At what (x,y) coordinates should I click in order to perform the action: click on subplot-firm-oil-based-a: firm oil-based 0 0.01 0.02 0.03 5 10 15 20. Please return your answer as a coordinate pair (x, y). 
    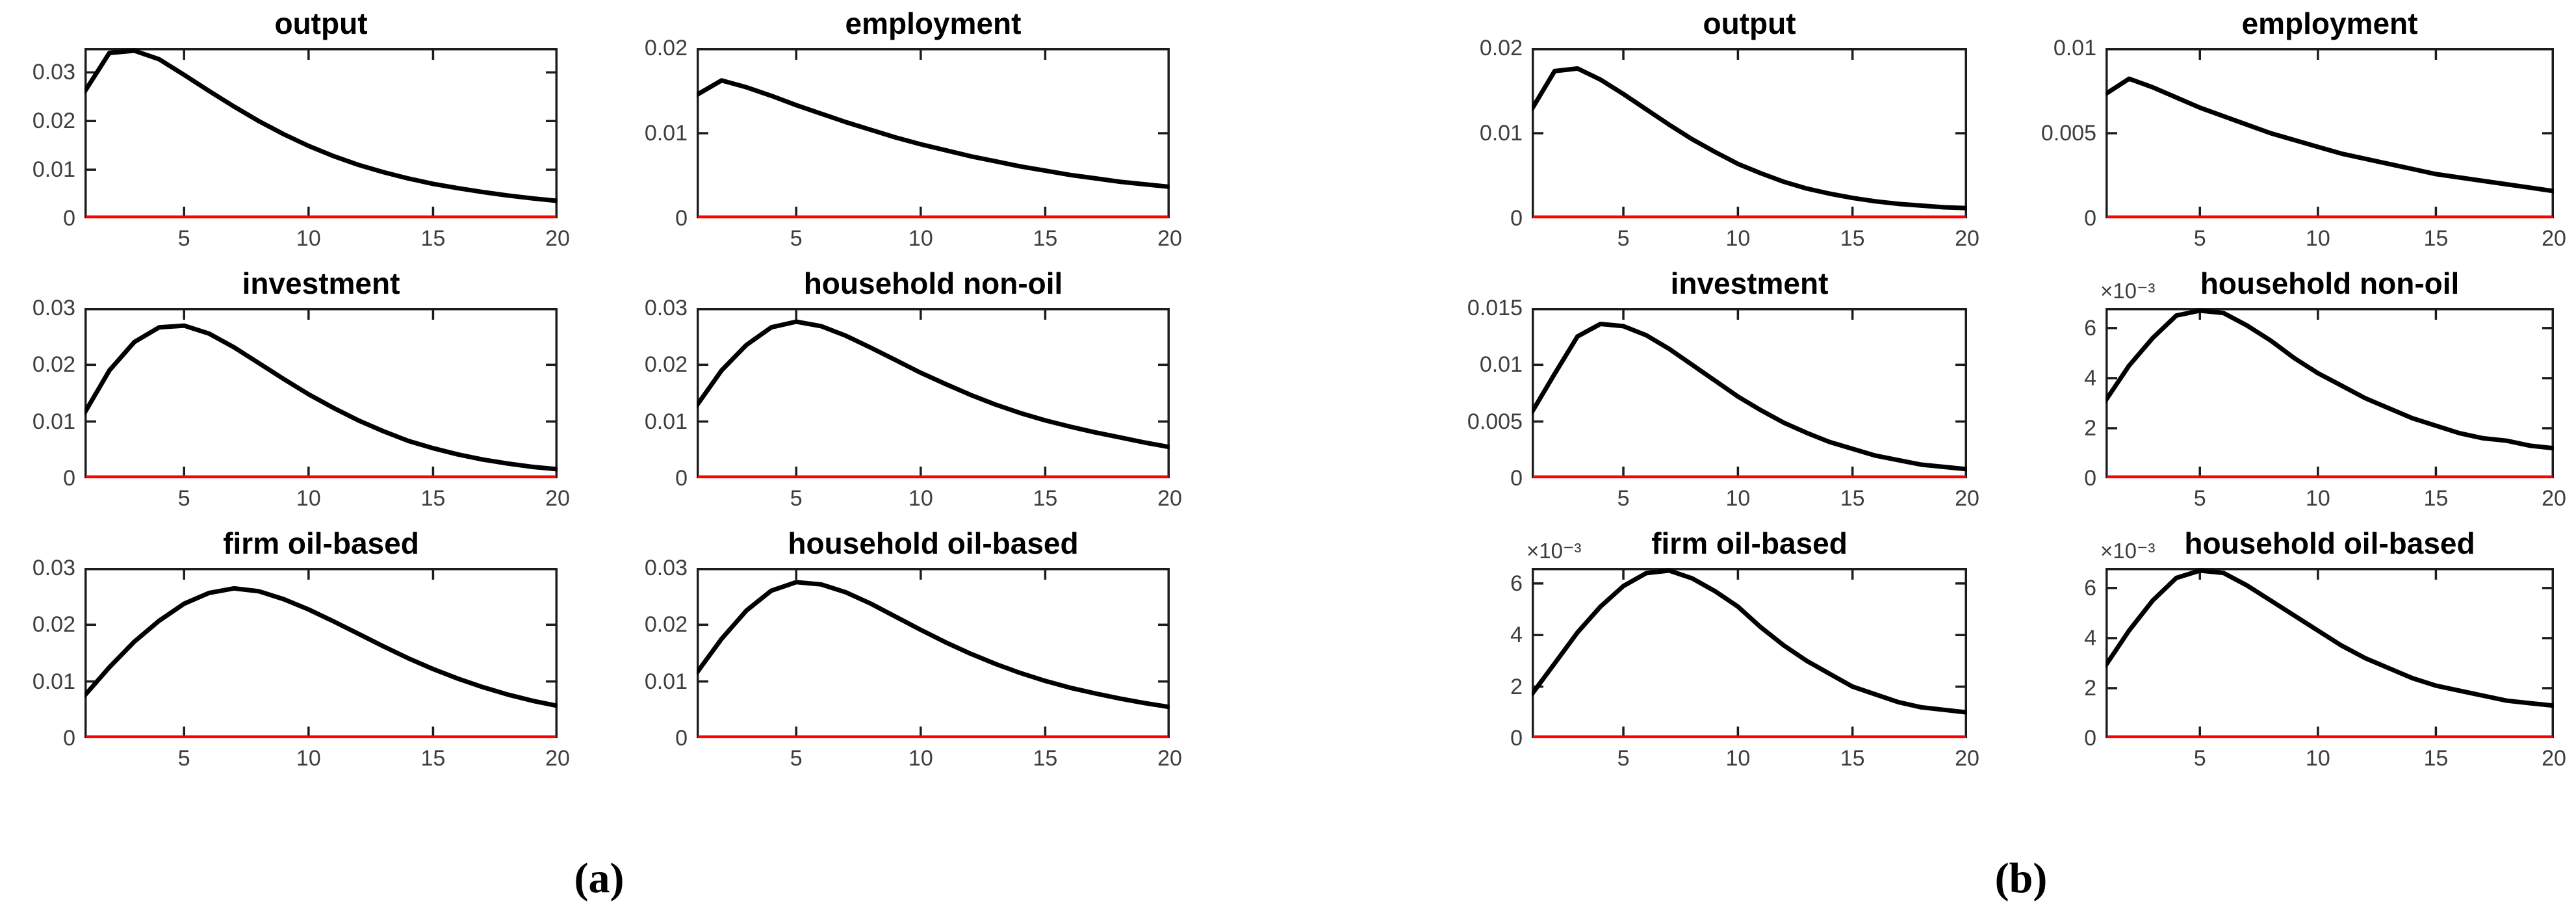
    Looking at the image, I should click on (301, 649).